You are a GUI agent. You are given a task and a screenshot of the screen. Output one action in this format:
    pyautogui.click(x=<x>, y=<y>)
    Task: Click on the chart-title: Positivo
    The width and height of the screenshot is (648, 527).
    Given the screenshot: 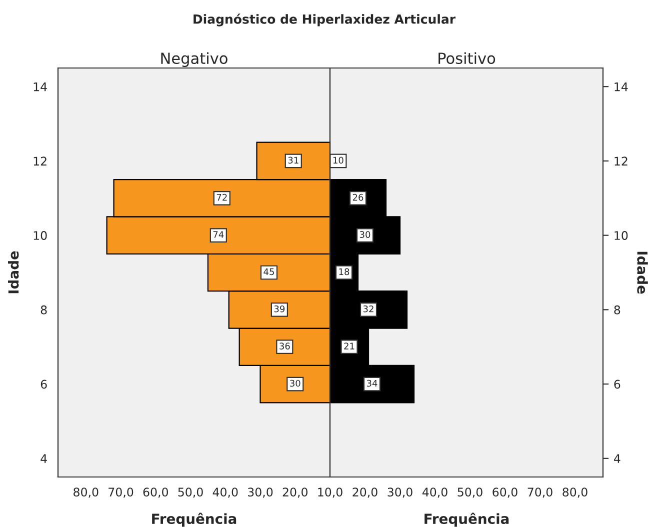 What is the action you would take?
    pyautogui.click(x=467, y=58)
    